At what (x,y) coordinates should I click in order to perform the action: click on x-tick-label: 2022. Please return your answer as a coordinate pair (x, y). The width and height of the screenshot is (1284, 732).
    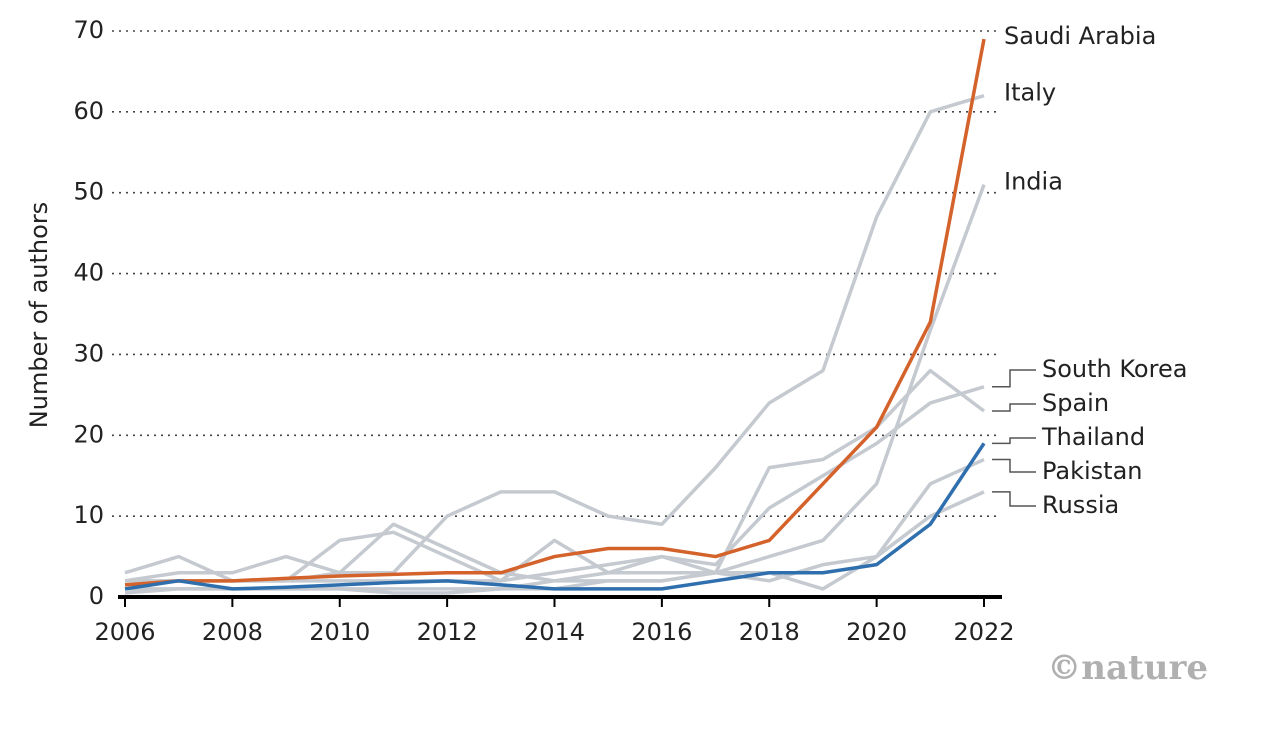
    Looking at the image, I should click on (983, 632).